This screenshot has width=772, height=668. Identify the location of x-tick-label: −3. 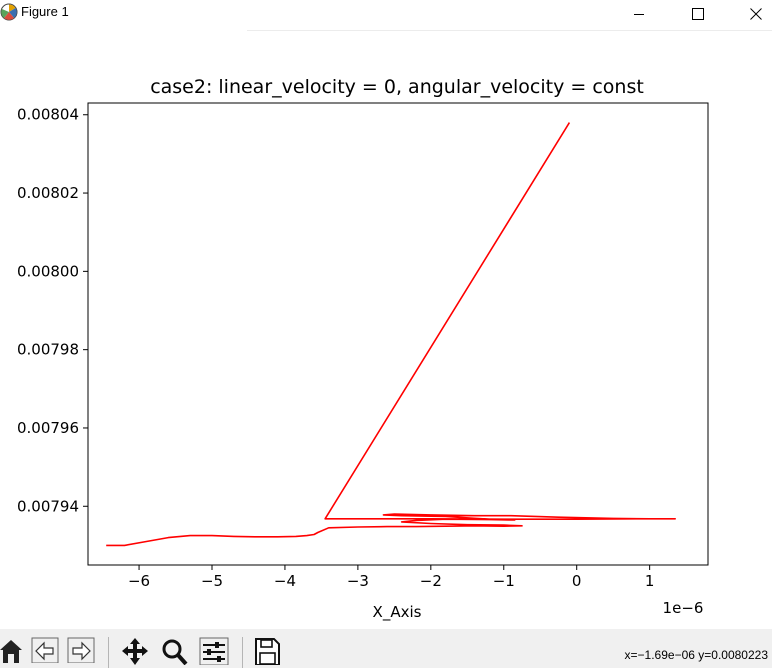
(358, 581).